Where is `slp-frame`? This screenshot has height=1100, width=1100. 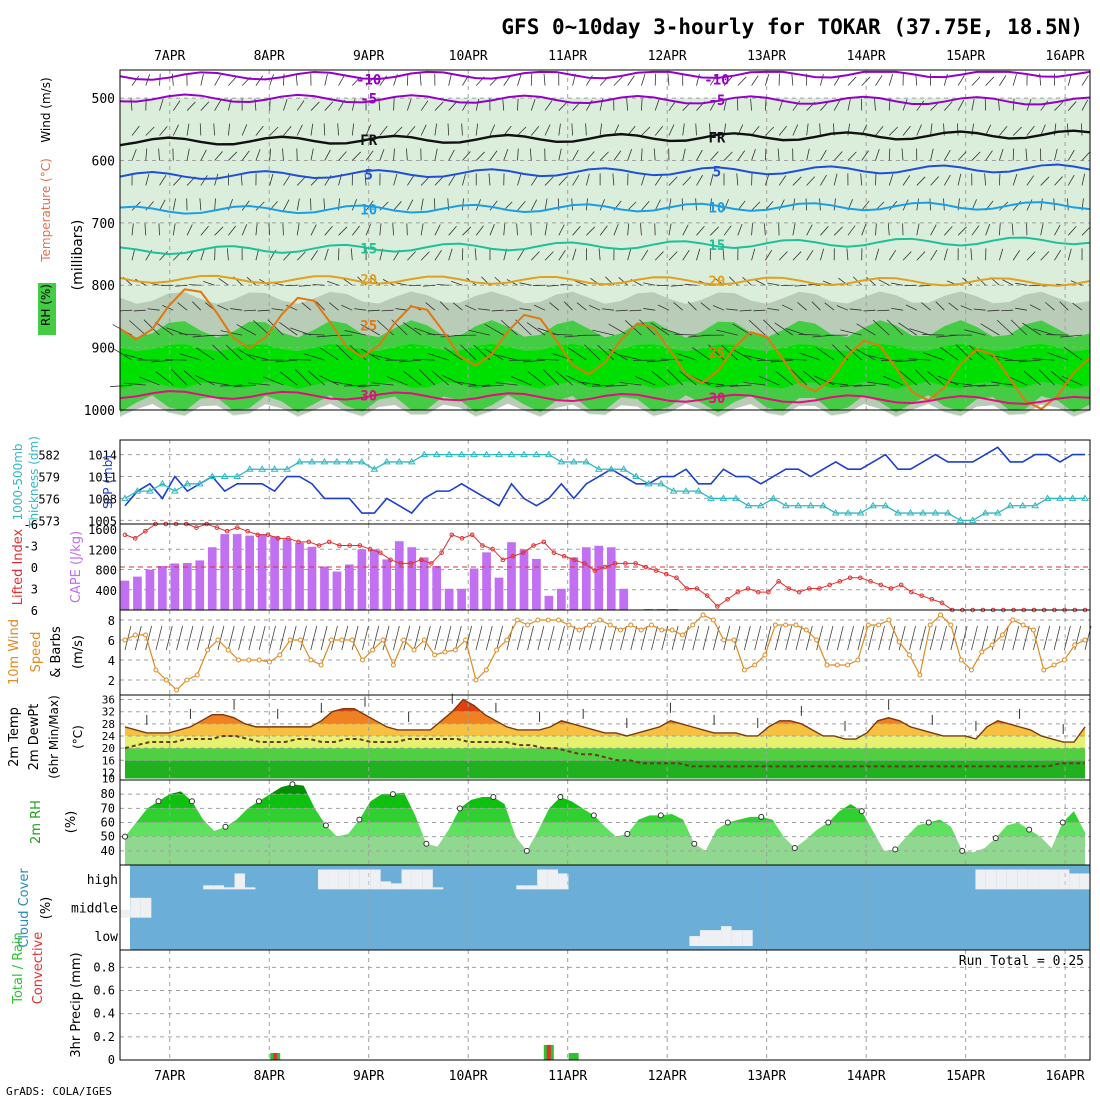
slp-frame is located at coordinates (605, 482).